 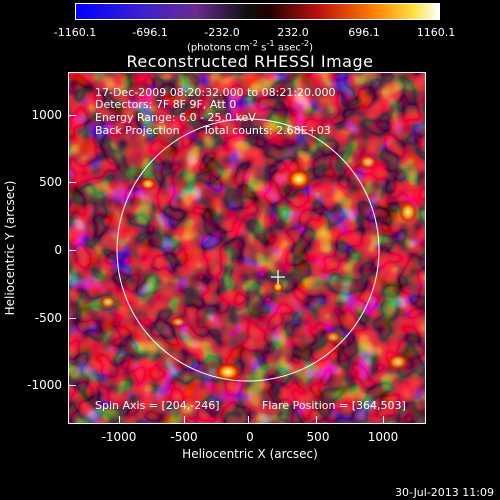 I want to click on image-title: Reconstructed RHESSI Image, so click(x=250, y=61).